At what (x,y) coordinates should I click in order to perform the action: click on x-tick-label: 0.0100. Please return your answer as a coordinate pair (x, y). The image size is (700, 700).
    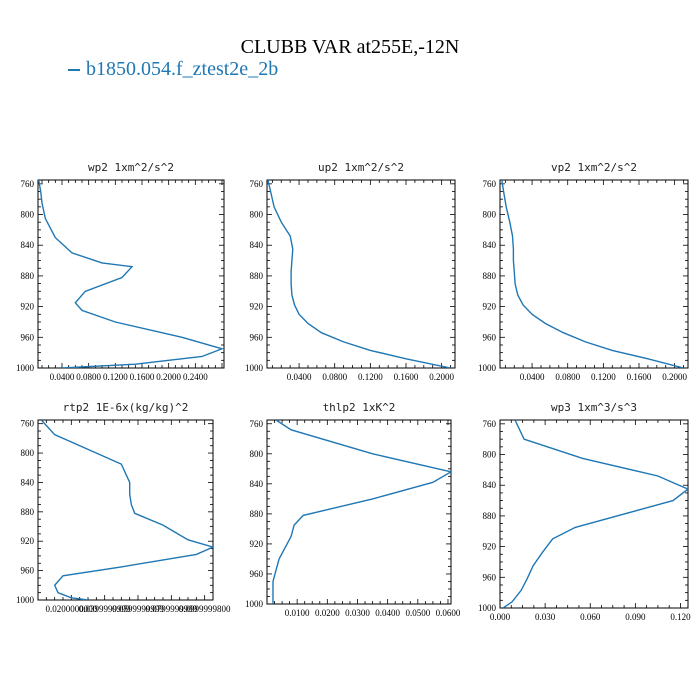
    Looking at the image, I should click on (297, 613).